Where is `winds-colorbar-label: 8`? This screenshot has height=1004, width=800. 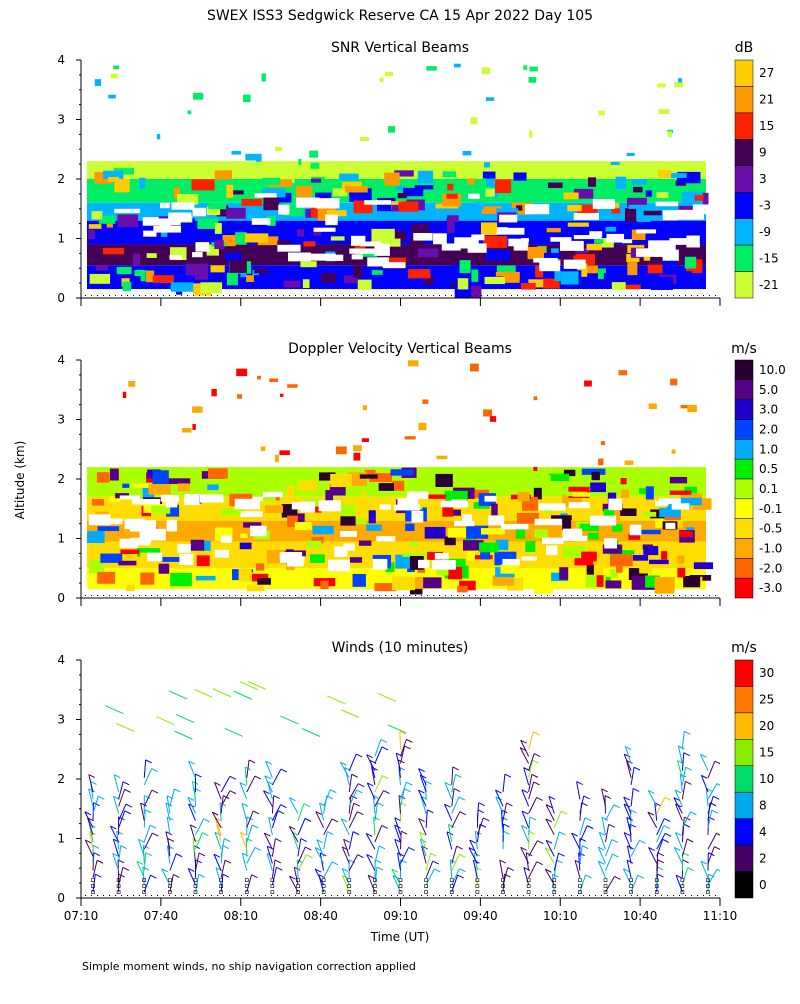
winds-colorbar-label: 8 is located at coordinates (763, 805).